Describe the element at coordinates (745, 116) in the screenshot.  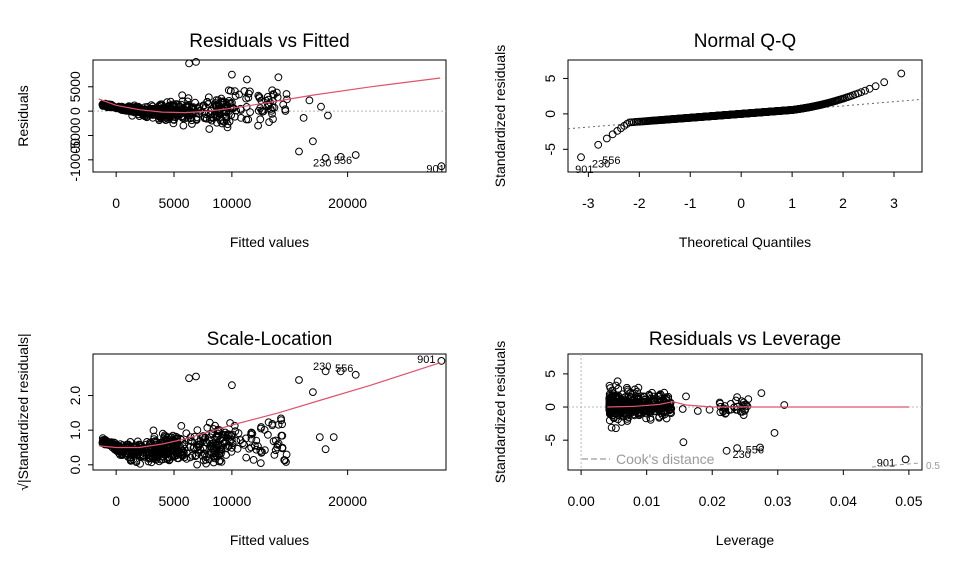
I see `plot-frame` at that location.